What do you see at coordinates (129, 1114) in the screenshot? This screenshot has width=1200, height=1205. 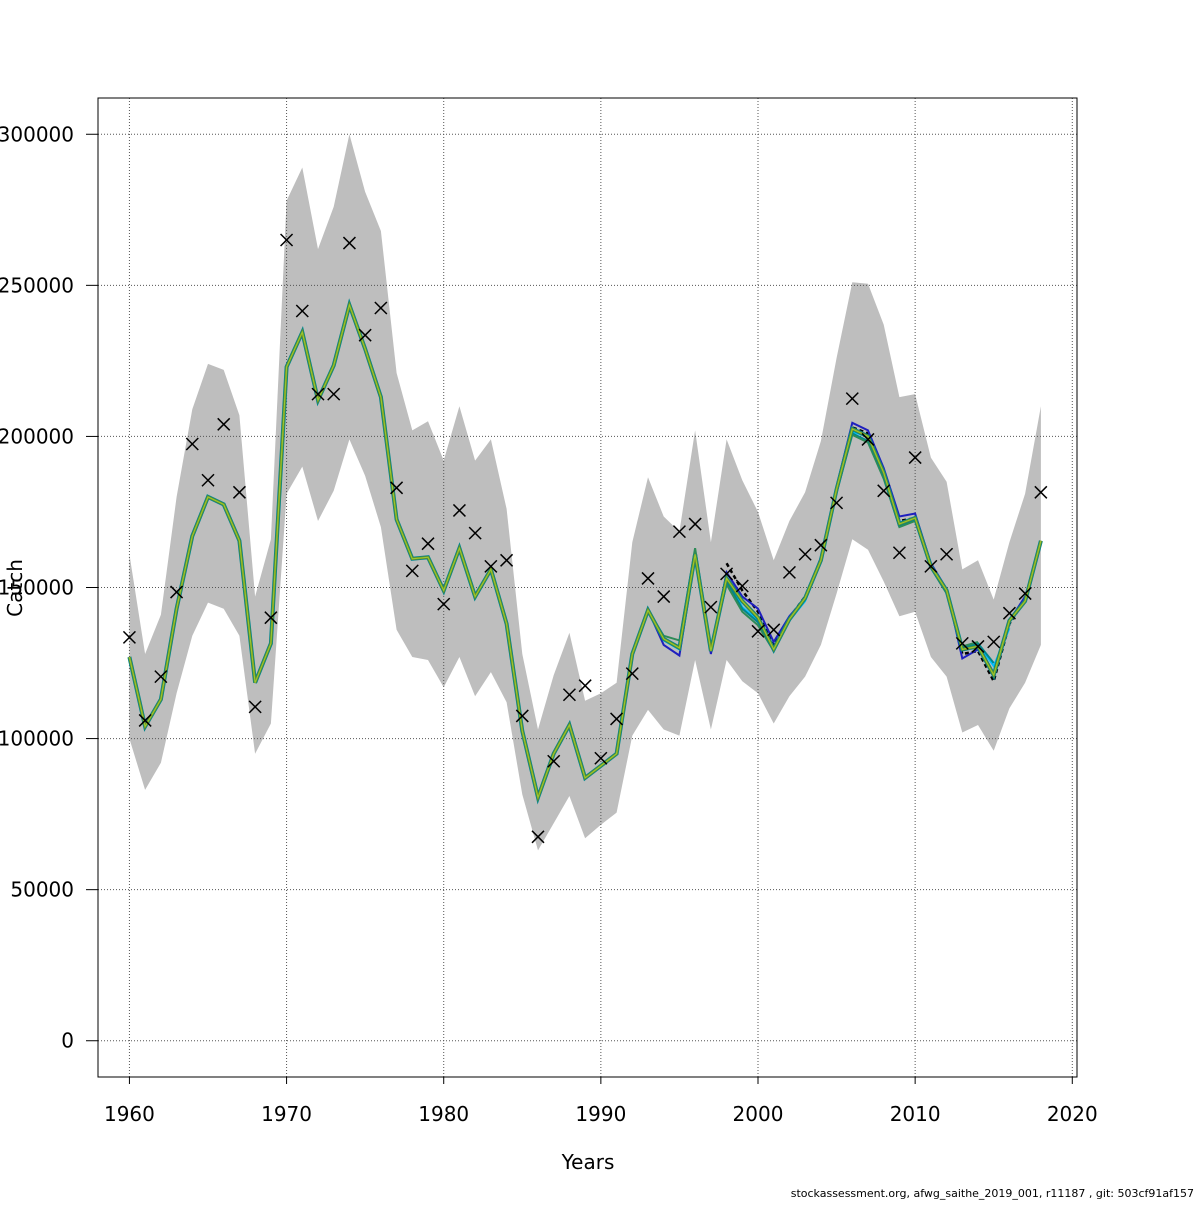 I see `x-tick-label: 1960` at bounding box center [129, 1114].